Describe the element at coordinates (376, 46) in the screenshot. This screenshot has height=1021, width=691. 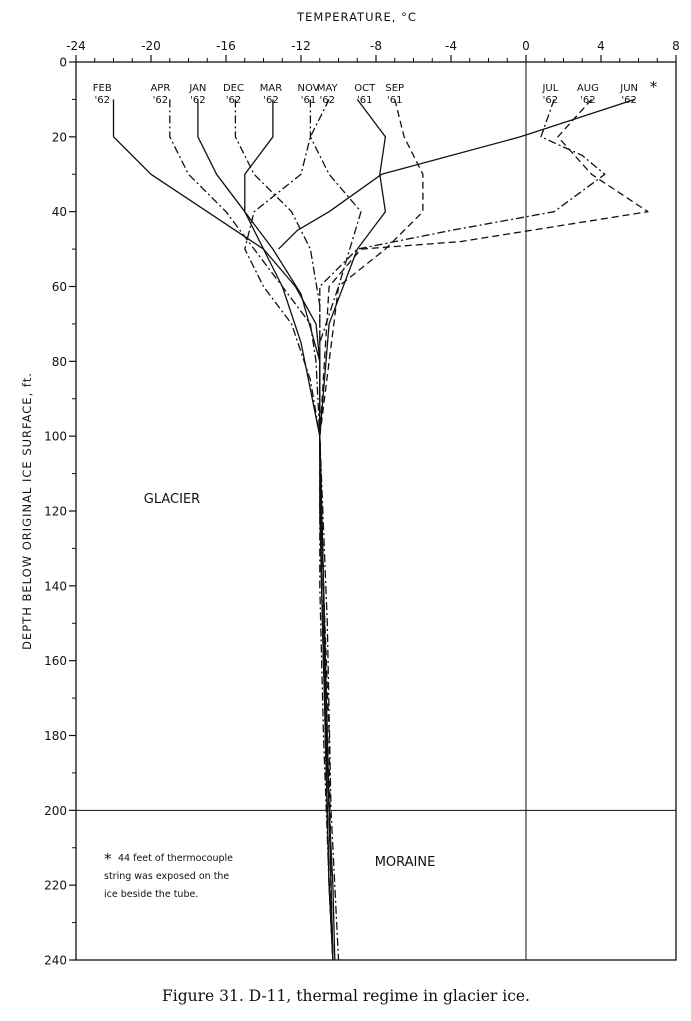
I see `x-tick-label: -8` at that location.